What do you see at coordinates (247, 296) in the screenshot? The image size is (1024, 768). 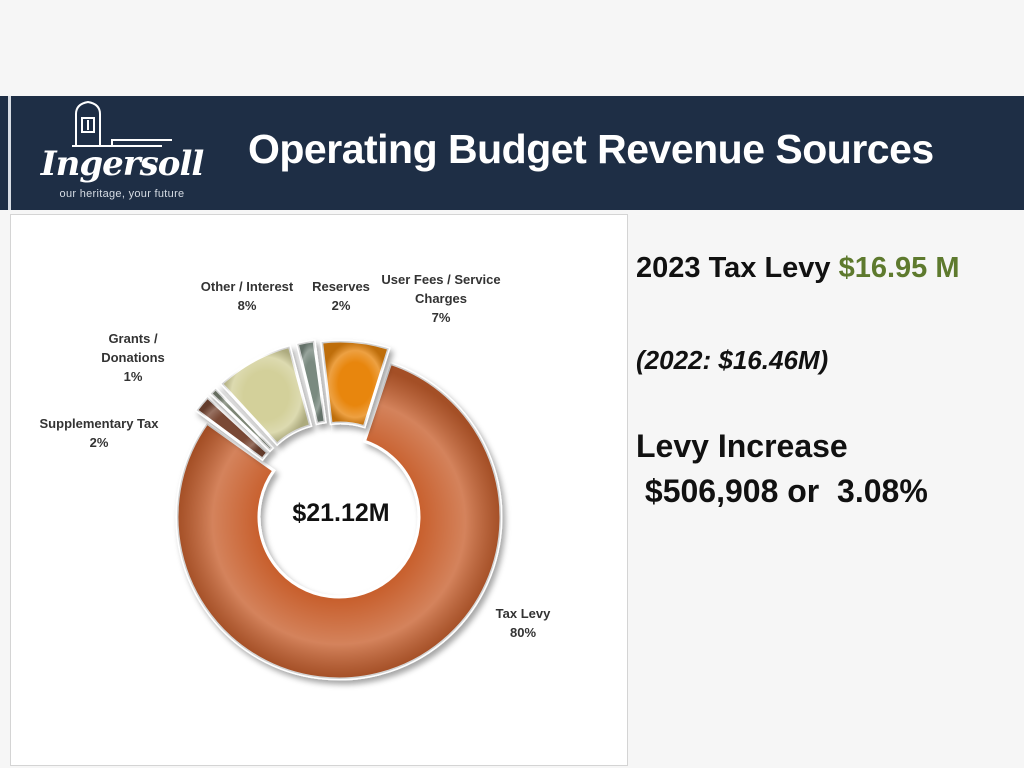 I see `slice-label-other-interest: Other / Interest 8%` at bounding box center [247, 296].